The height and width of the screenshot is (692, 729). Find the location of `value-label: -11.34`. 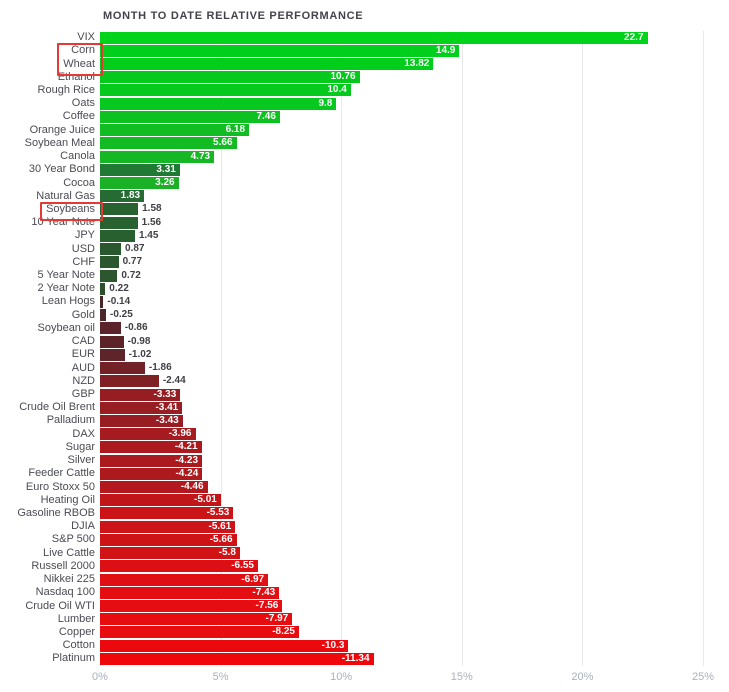

value-label: -11.34 is located at coordinates (355, 658).